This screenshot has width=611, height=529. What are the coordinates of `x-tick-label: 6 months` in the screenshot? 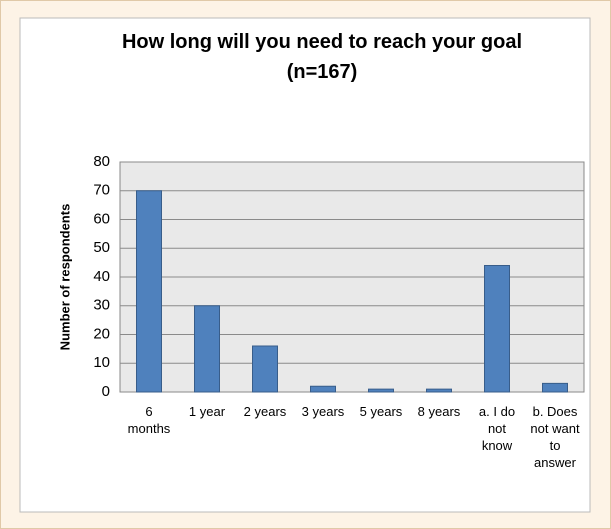 It's located at (149, 420).